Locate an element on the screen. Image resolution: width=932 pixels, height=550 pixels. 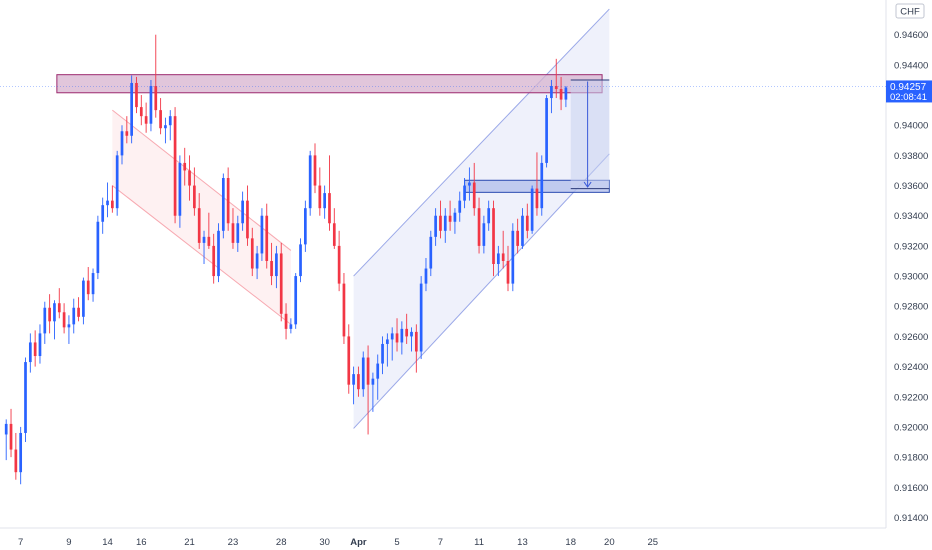
time-tick-label: 7 is located at coordinates (20, 542).